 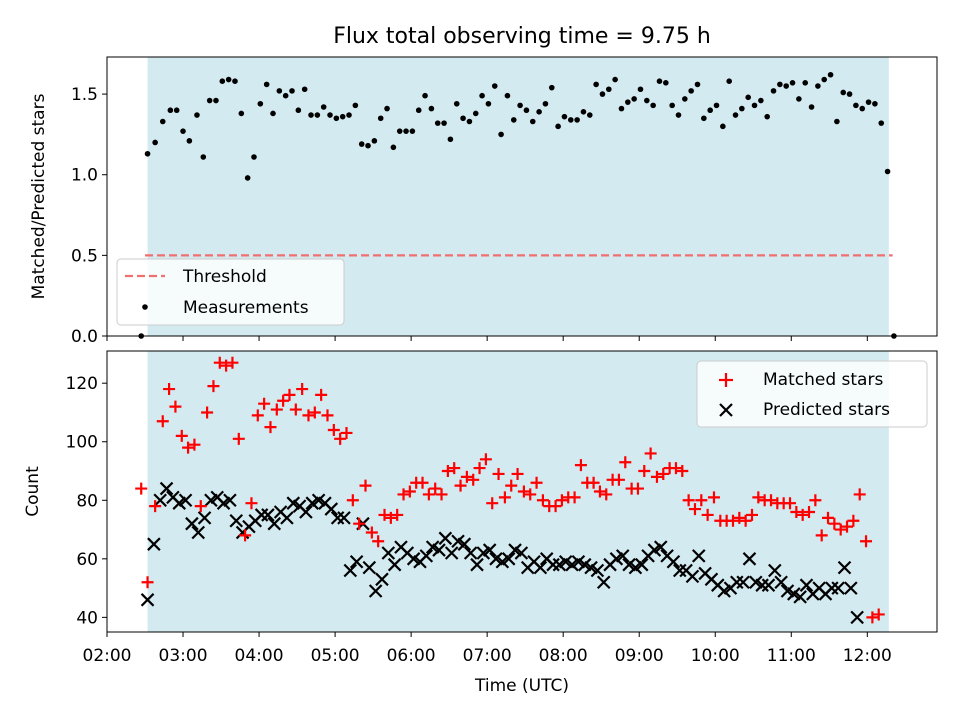 What do you see at coordinates (715, 656) in the screenshot?
I see `x-tick-label: 10:00` at bounding box center [715, 656].